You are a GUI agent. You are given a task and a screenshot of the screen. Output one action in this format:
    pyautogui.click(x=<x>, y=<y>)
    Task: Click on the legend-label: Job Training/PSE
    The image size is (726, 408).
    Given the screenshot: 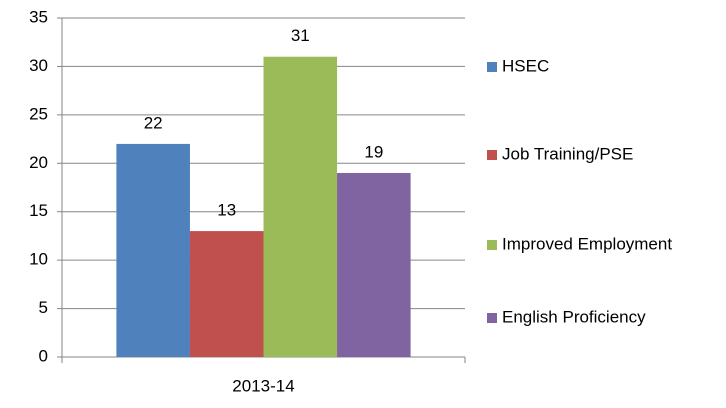 What is the action you would take?
    pyautogui.click(x=567, y=153)
    